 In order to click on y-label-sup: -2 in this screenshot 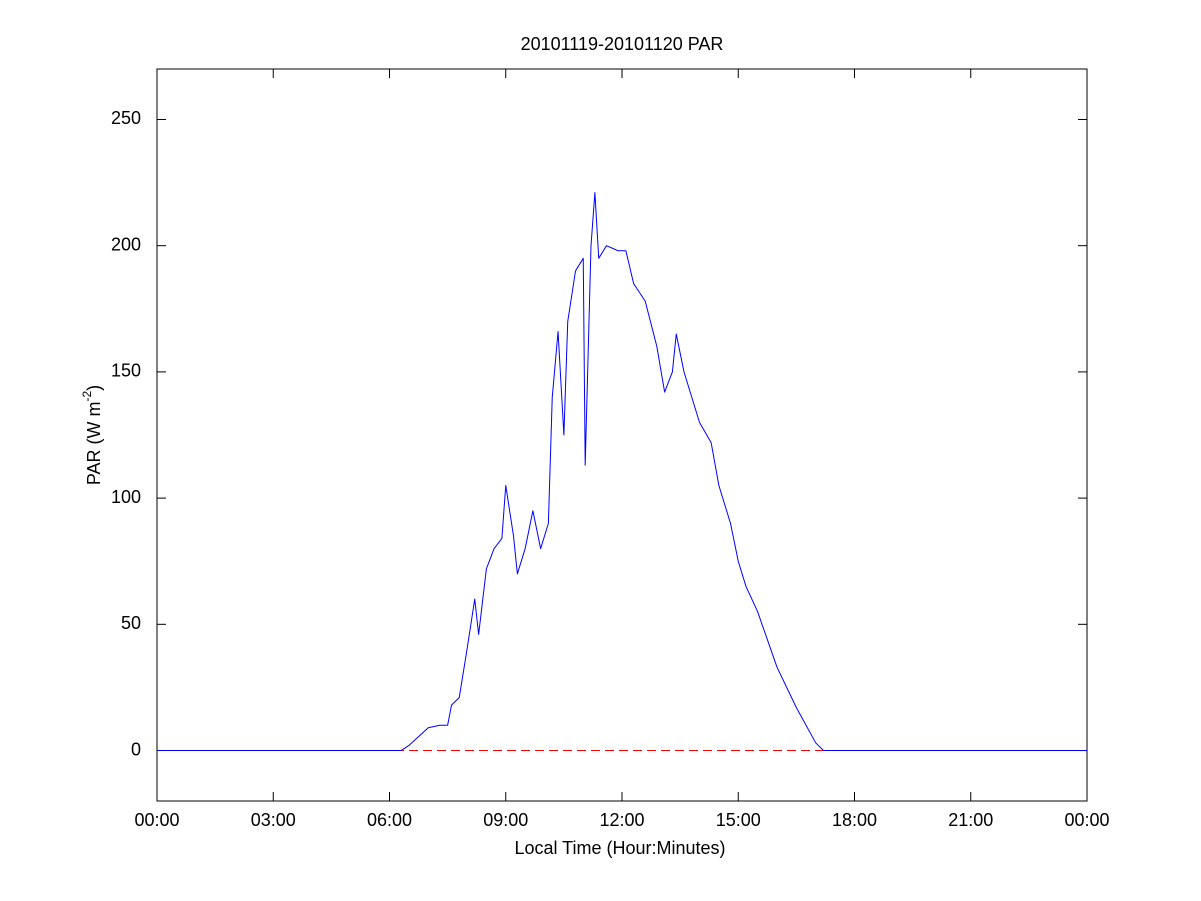, I will do `click(87, 396)`.